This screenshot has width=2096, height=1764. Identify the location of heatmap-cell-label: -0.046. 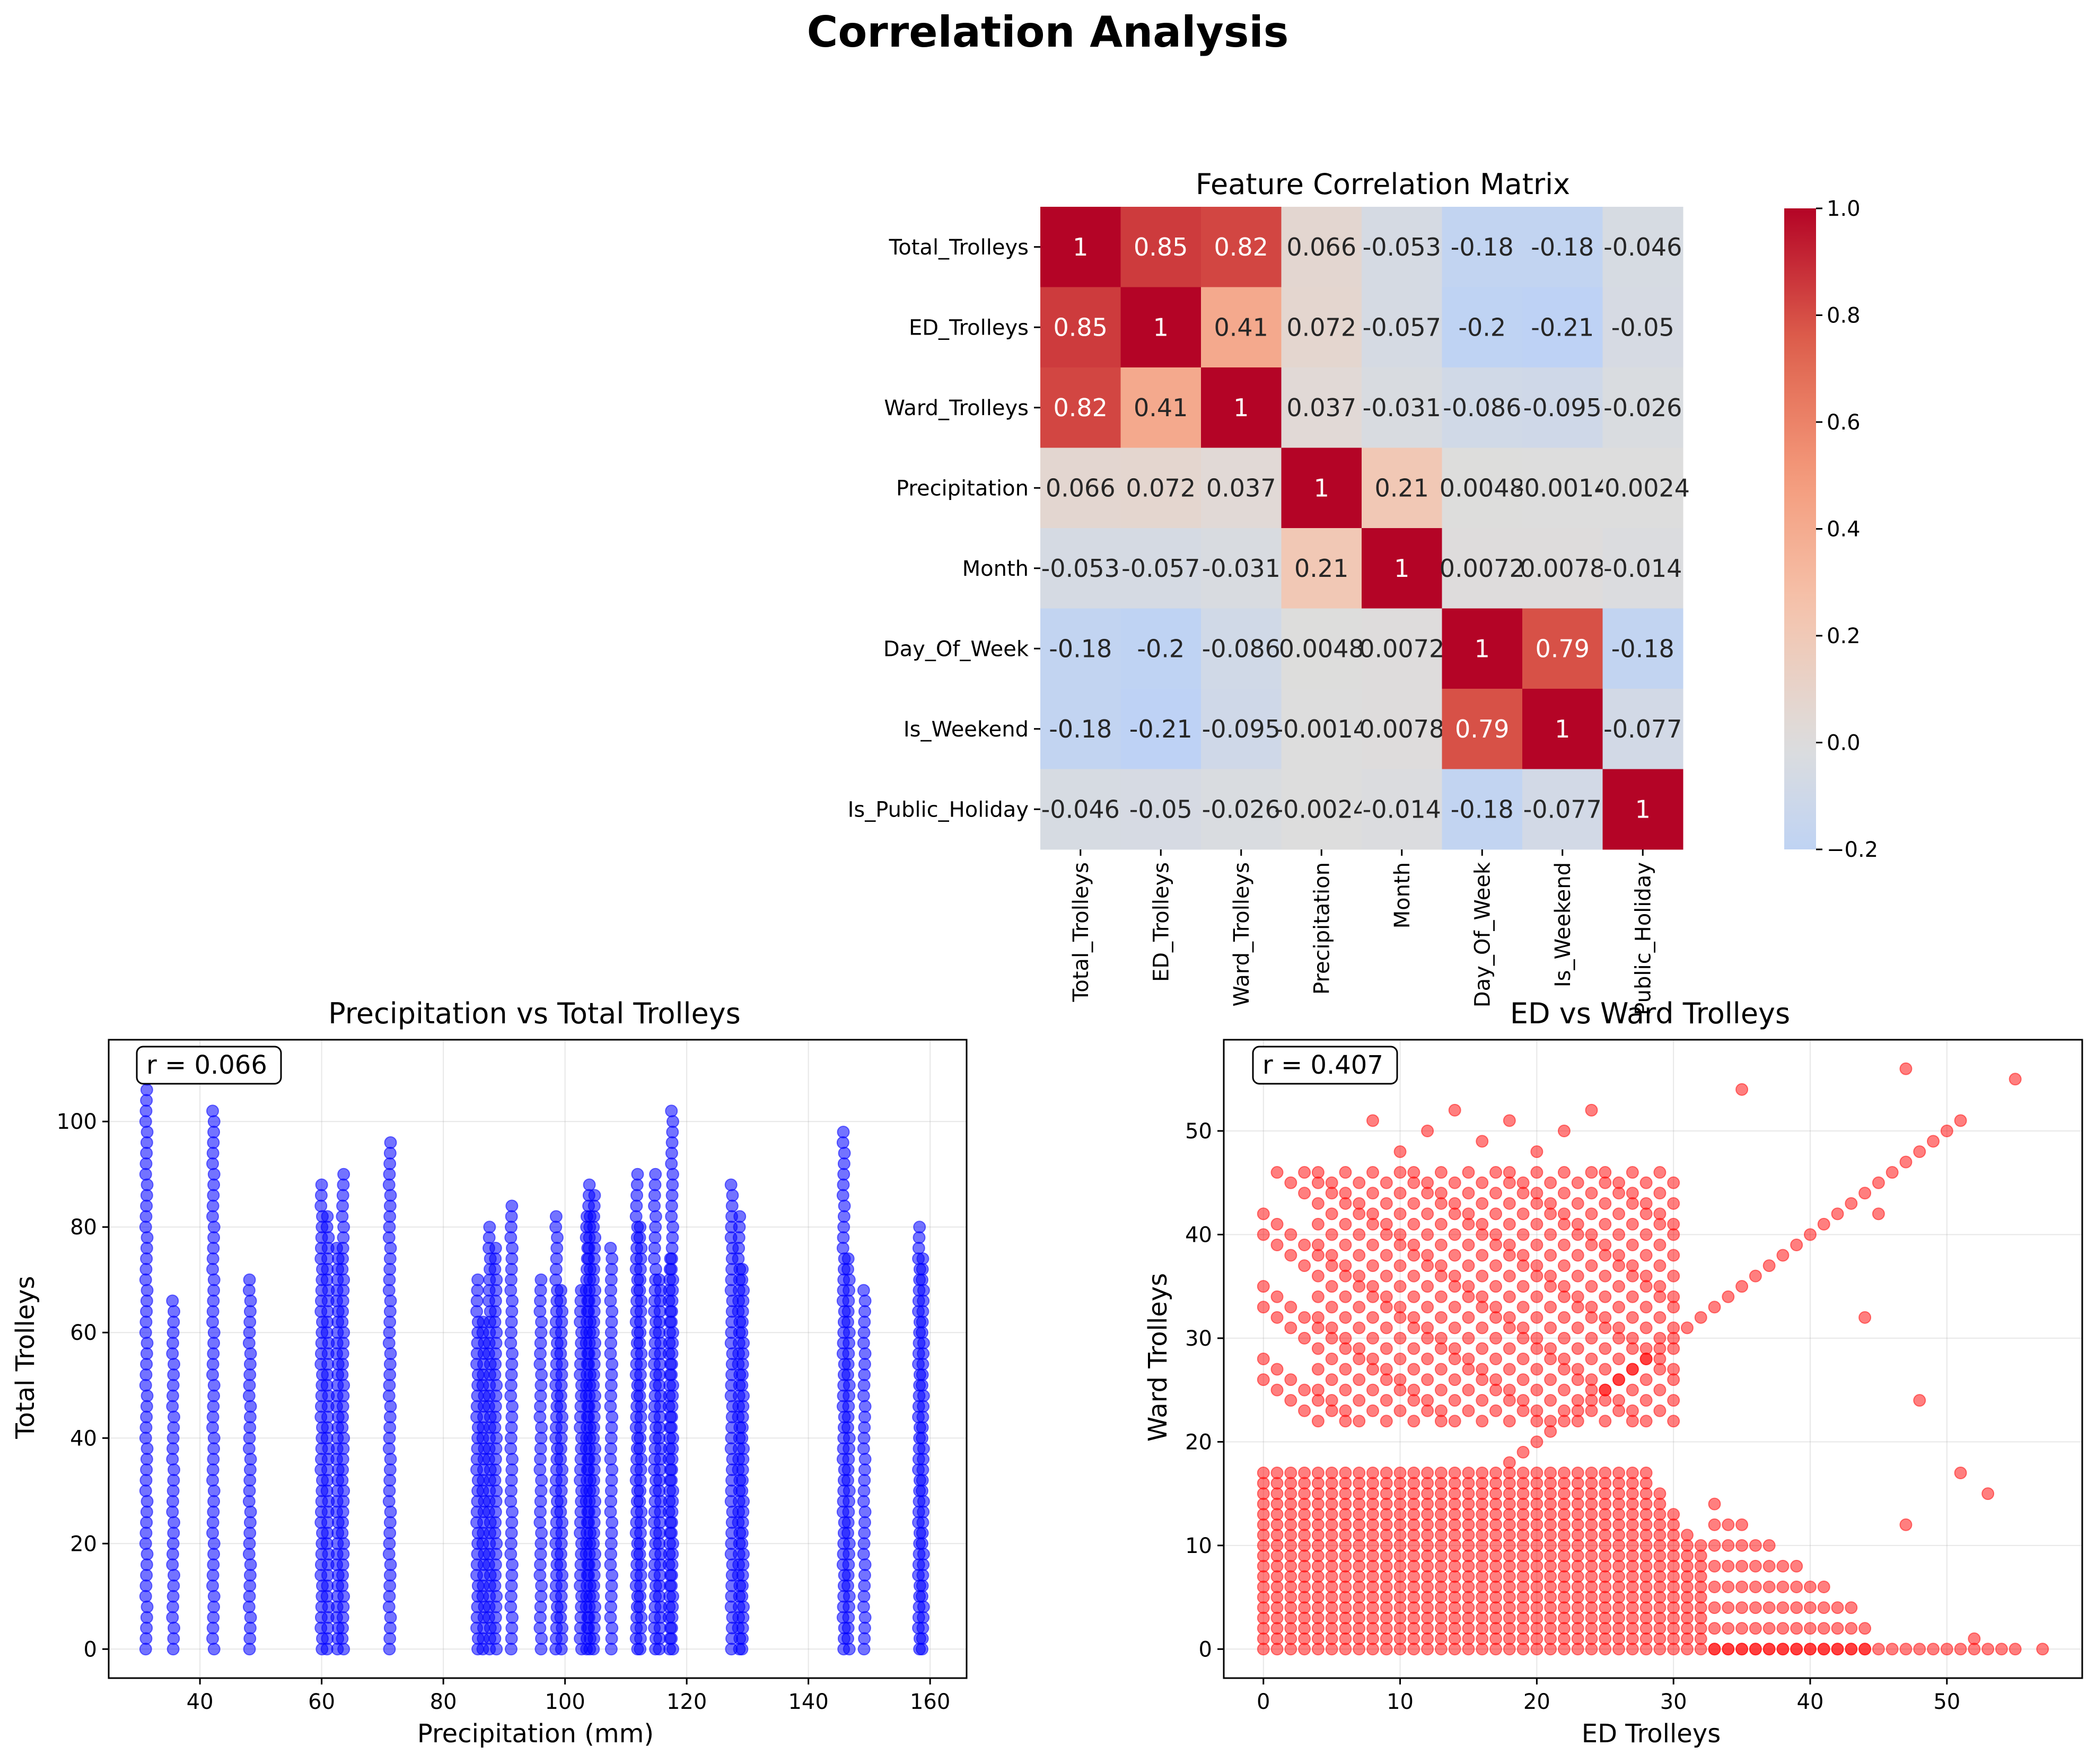
(1642, 247).